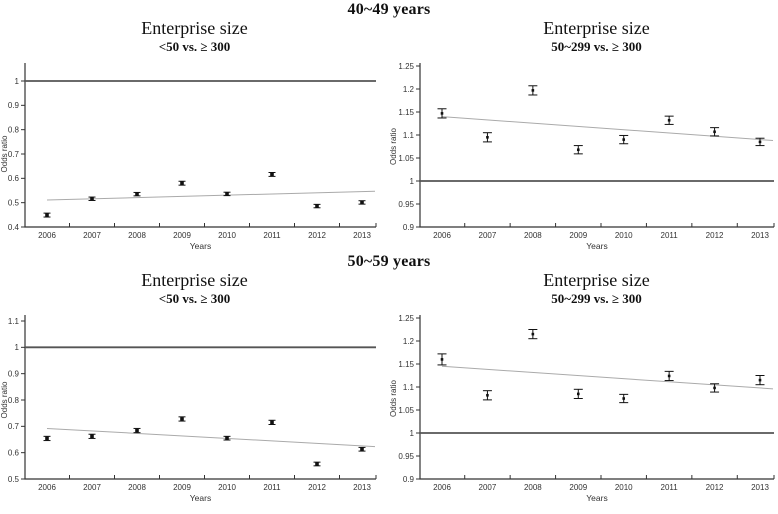 The width and height of the screenshot is (778, 514). I want to click on age-group-heading: 40~49 years, so click(389, 9).